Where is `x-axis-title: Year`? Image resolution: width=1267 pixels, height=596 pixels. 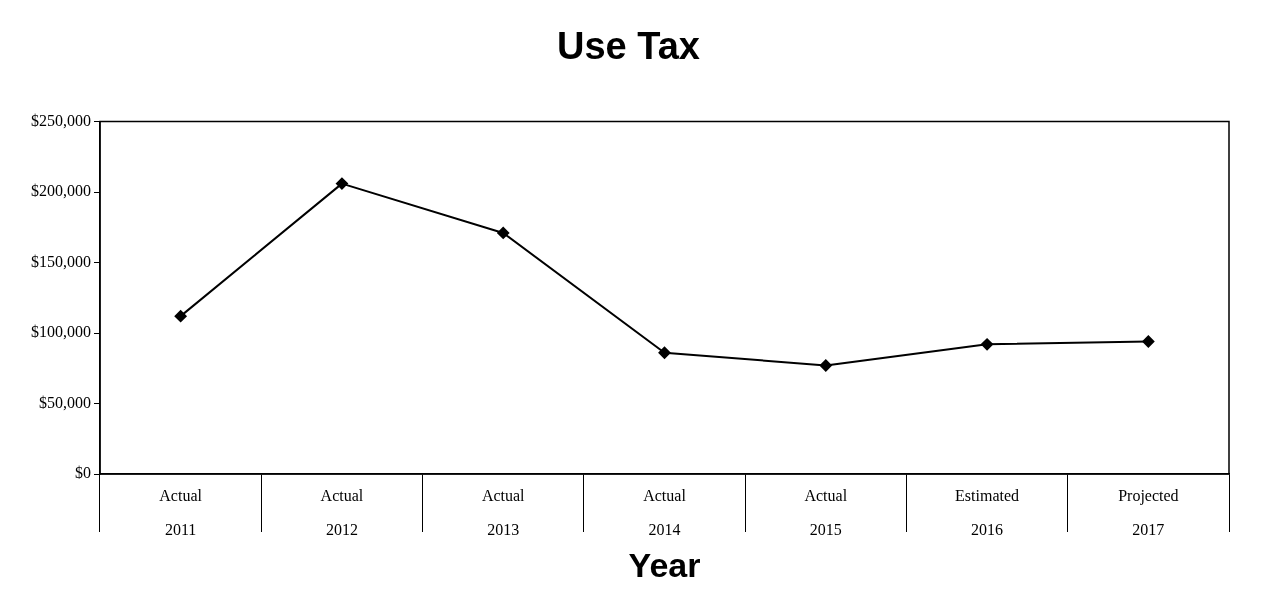 x-axis-title: Year is located at coordinates (664, 564).